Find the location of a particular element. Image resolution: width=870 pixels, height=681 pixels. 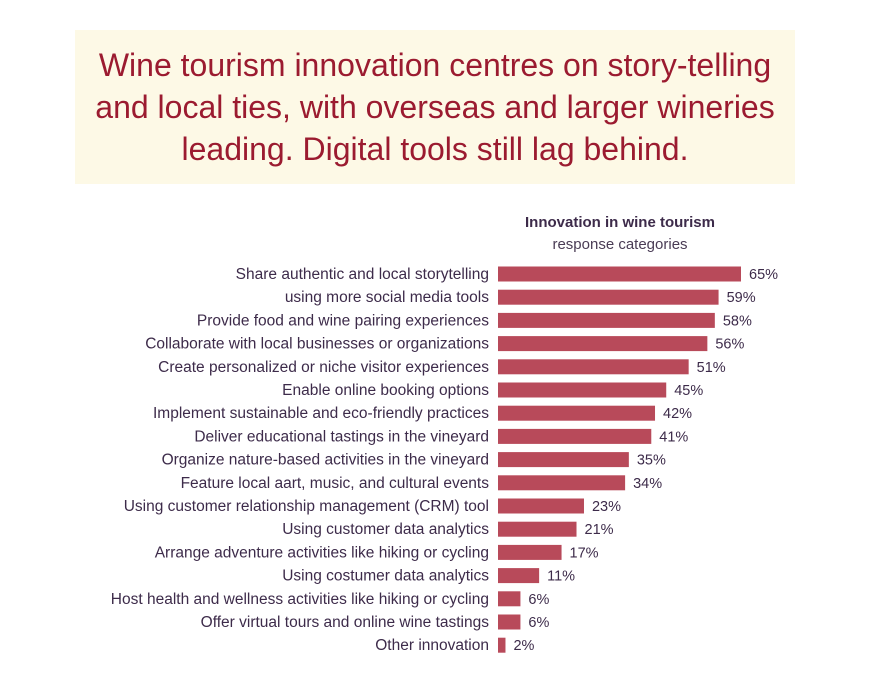

category-label: Using customer data analytics is located at coordinates (385, 529).